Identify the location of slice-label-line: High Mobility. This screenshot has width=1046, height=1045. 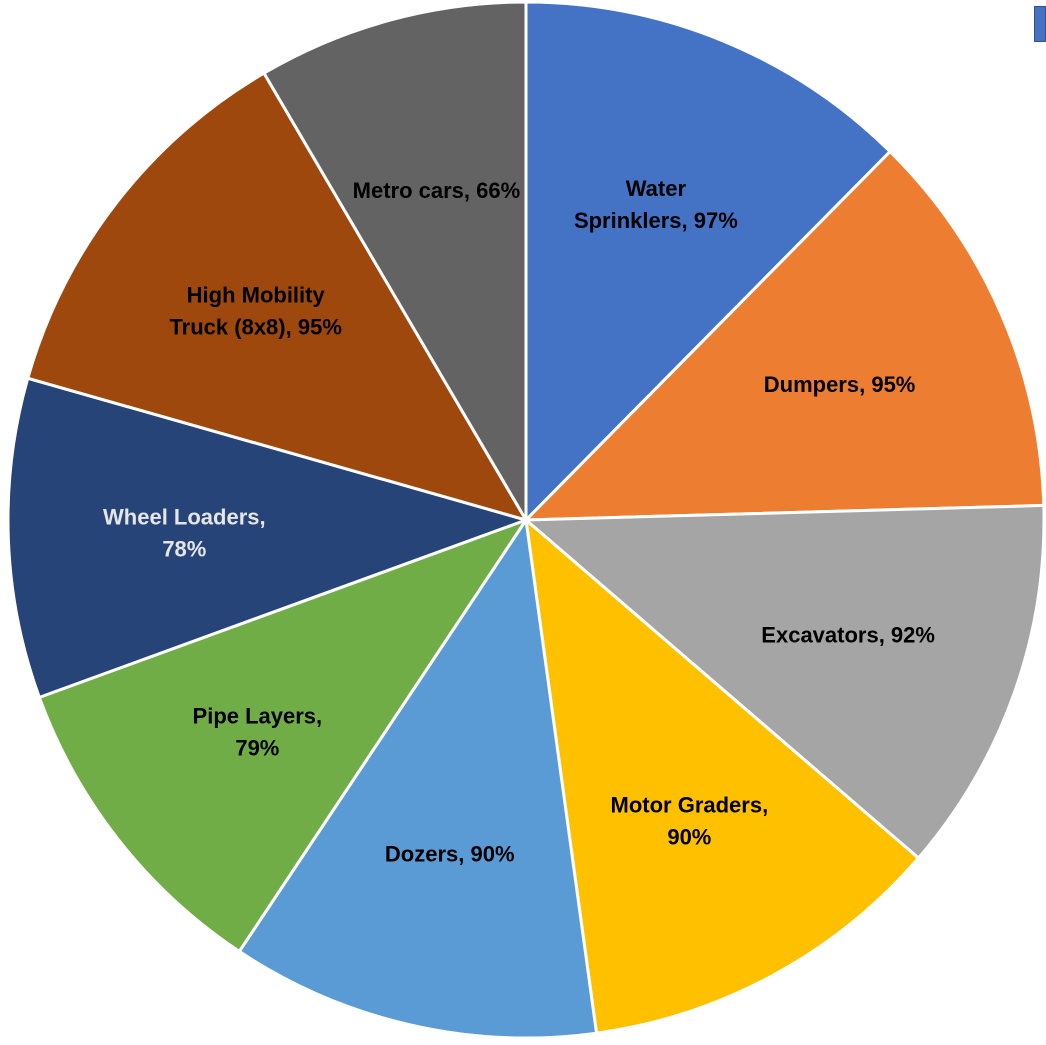
(256, 295).